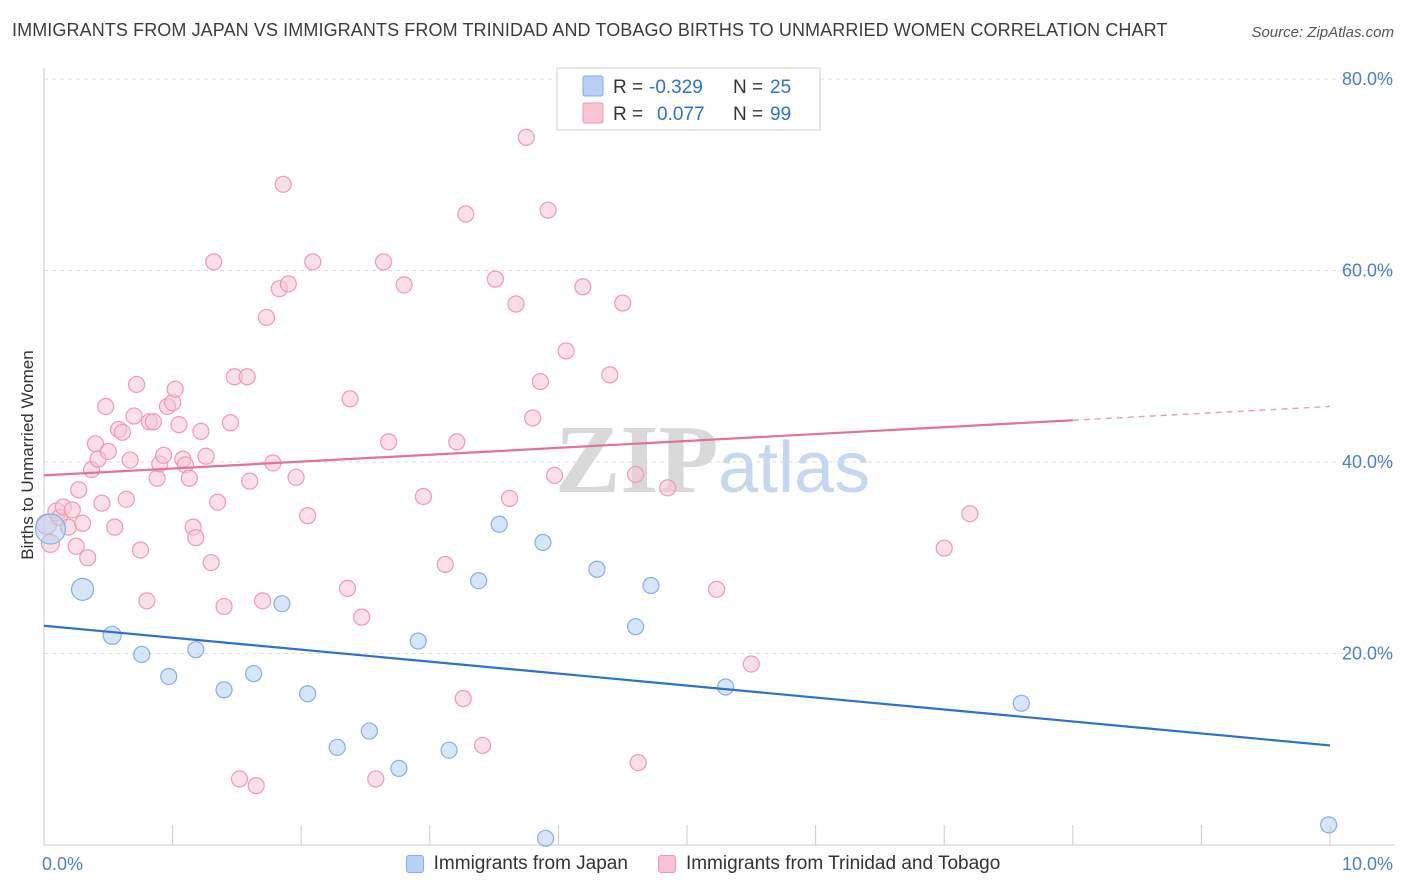  What do you see at coordinates (593, 113) in the screenshot?
I see `legend-swatch-tt` at bounding box center [593, 113].